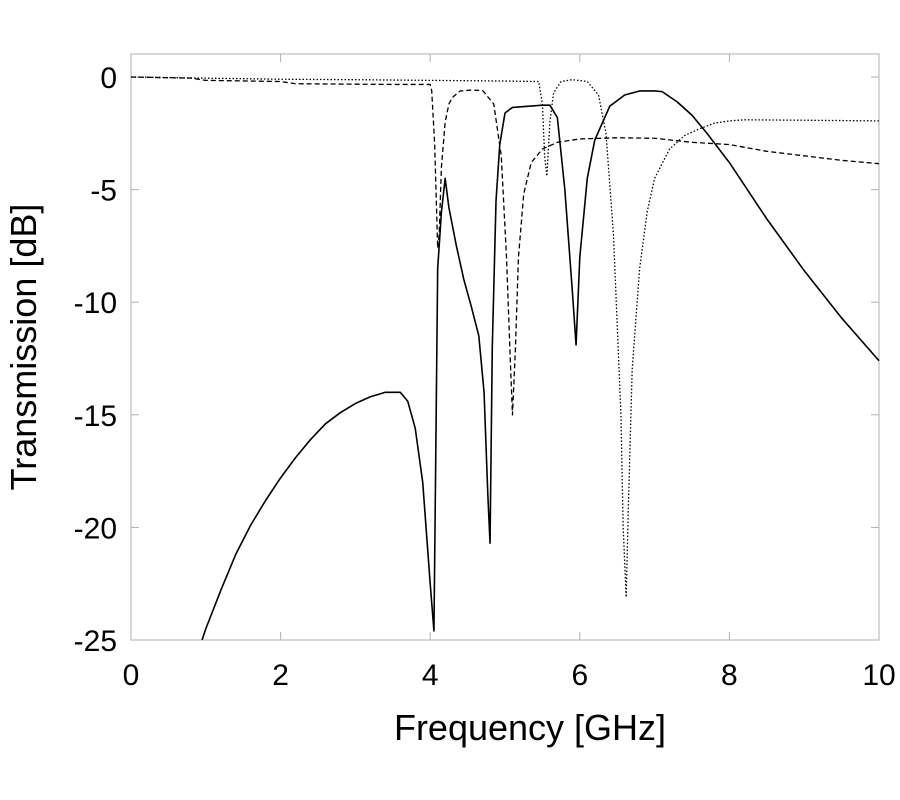 The image size is (900, 800). What do you see at coordinates (530, 727) in the screenshot?
I see `x-axis-title: Frequency [GHz]` at bounding box center [530, 727].